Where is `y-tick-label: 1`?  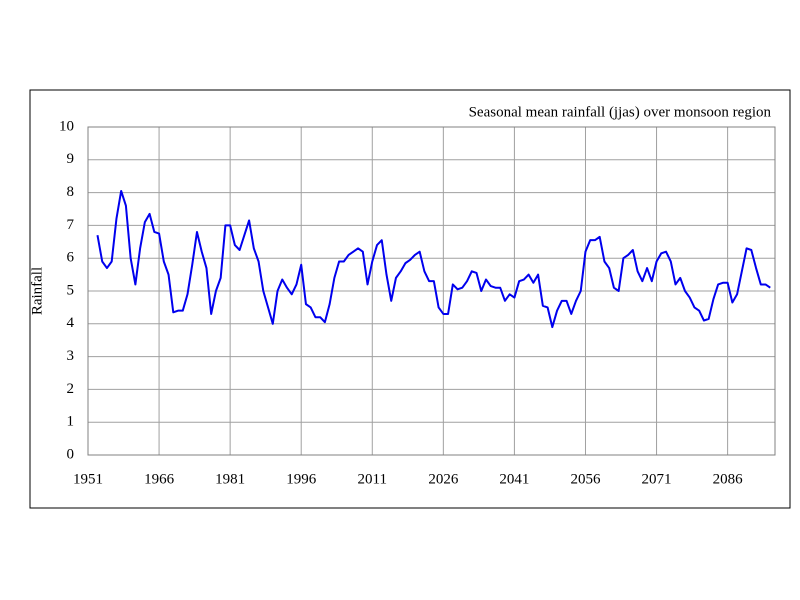 y-tick-label: 1 is located at coordinates (71, 422).